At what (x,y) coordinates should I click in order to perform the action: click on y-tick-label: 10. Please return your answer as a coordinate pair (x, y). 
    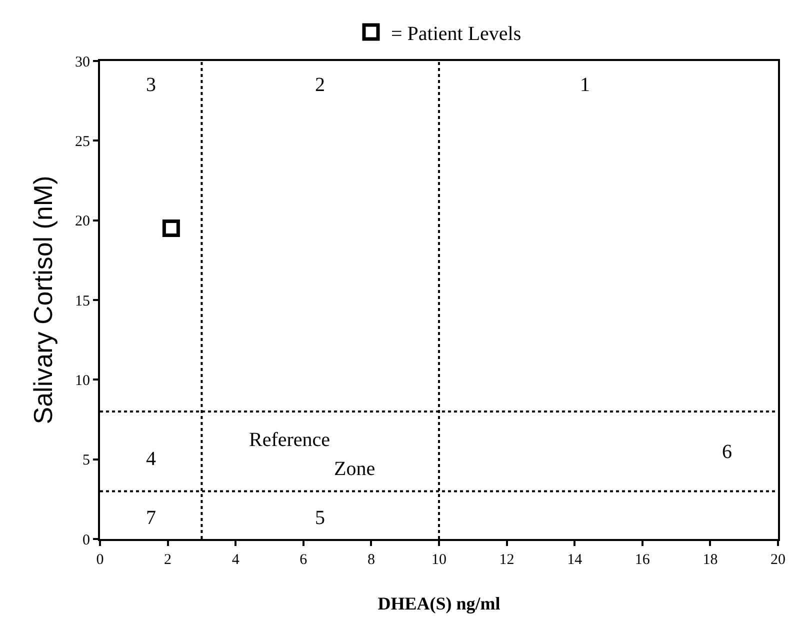
    Looking at the image, I should click on (82, 380).